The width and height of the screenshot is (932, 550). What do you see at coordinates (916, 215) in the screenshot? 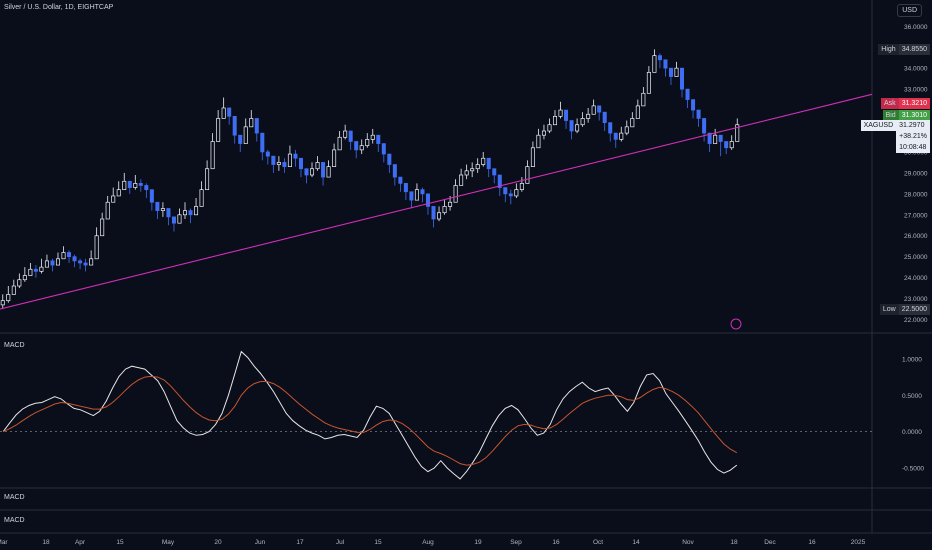
I see `price-tick-label: 27.0000` at bounding box center [916, 215].